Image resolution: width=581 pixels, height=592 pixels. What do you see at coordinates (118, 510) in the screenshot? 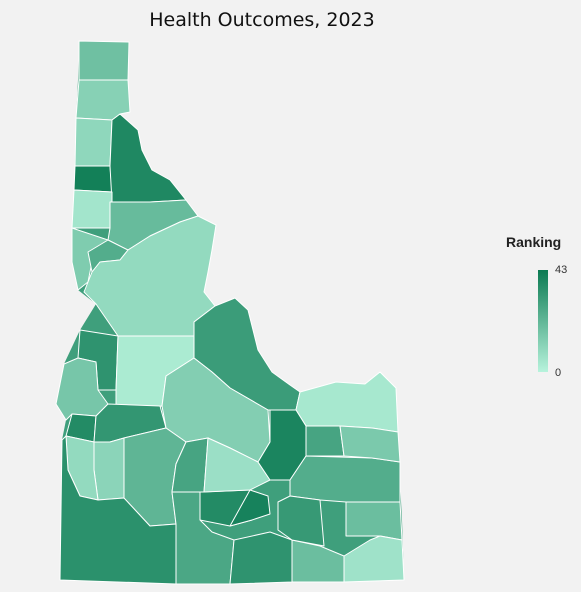
I see `region-r22` at bounding box center [118, 510].